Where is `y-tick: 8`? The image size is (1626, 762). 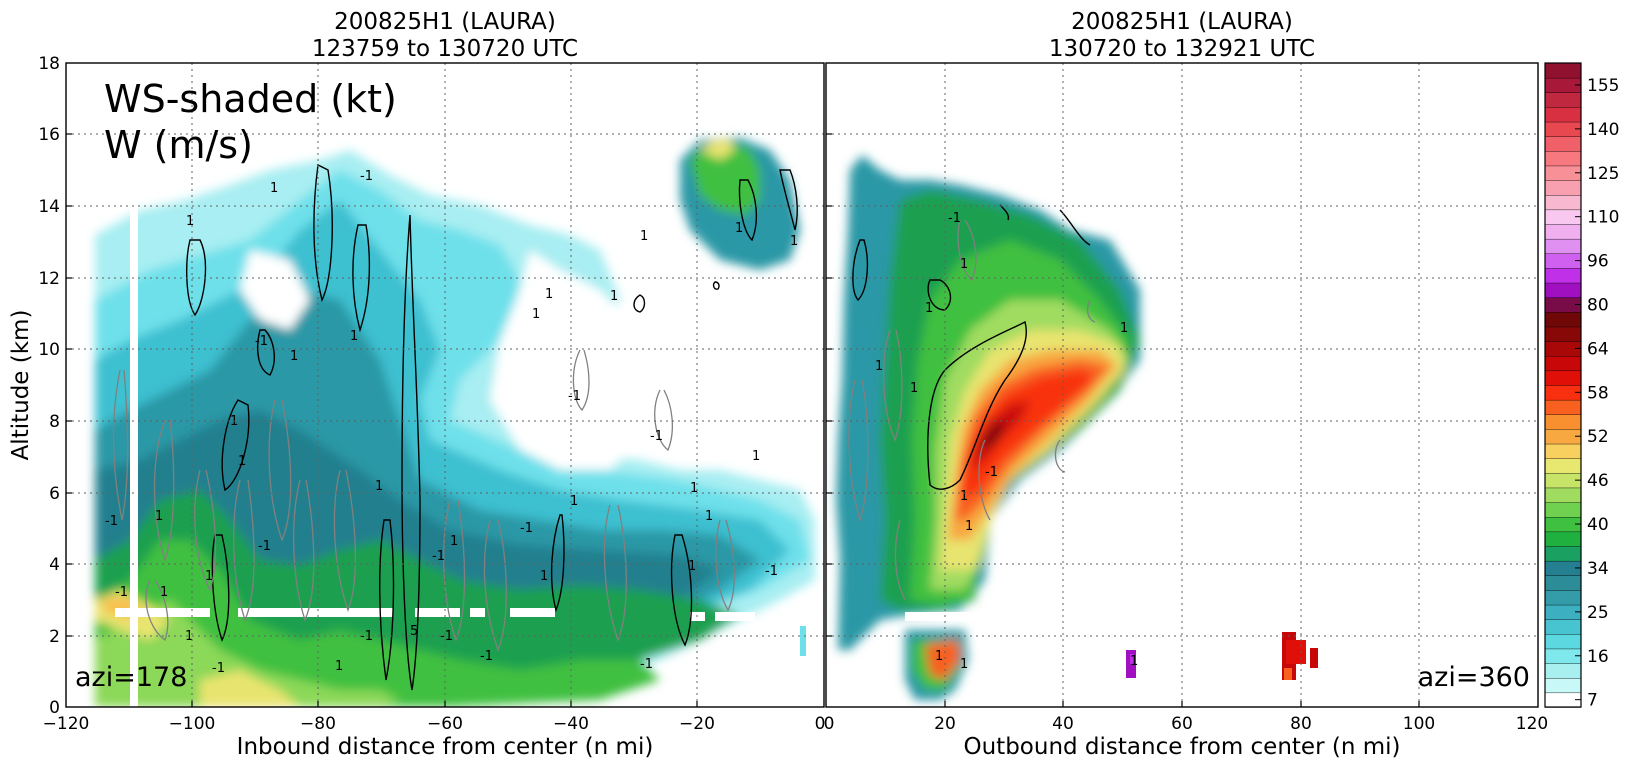 y-tick: 8 is located at coordinates (54, 422).